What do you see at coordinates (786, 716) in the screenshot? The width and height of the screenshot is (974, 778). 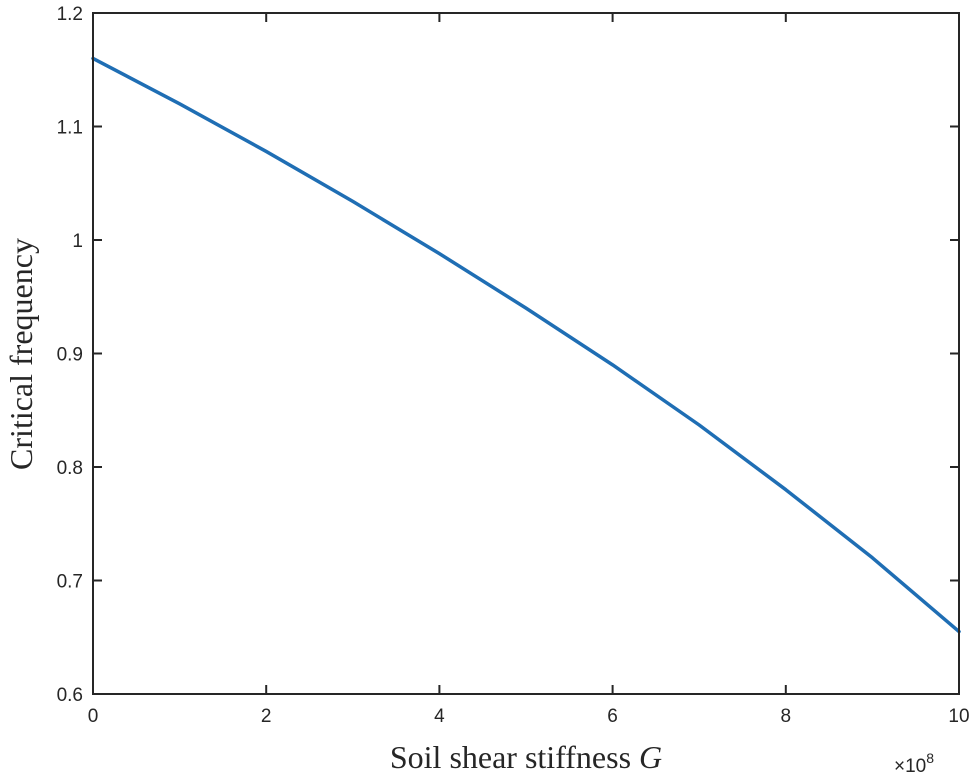 I see `x-tick-label: 8` at bounding box center [786, 716].